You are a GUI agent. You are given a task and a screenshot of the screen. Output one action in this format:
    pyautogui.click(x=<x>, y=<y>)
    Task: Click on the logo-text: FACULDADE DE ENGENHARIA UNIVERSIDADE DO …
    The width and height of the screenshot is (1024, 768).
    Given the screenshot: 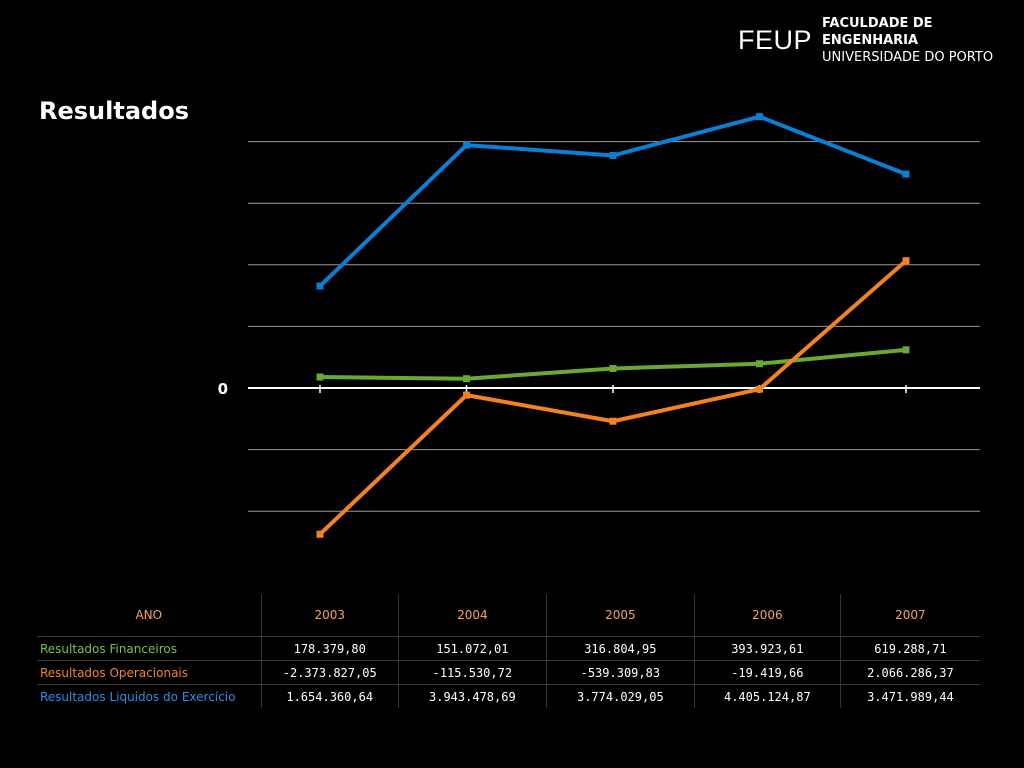 What is the action you would take?
    pyautogui.click(x=923, y=40)
    